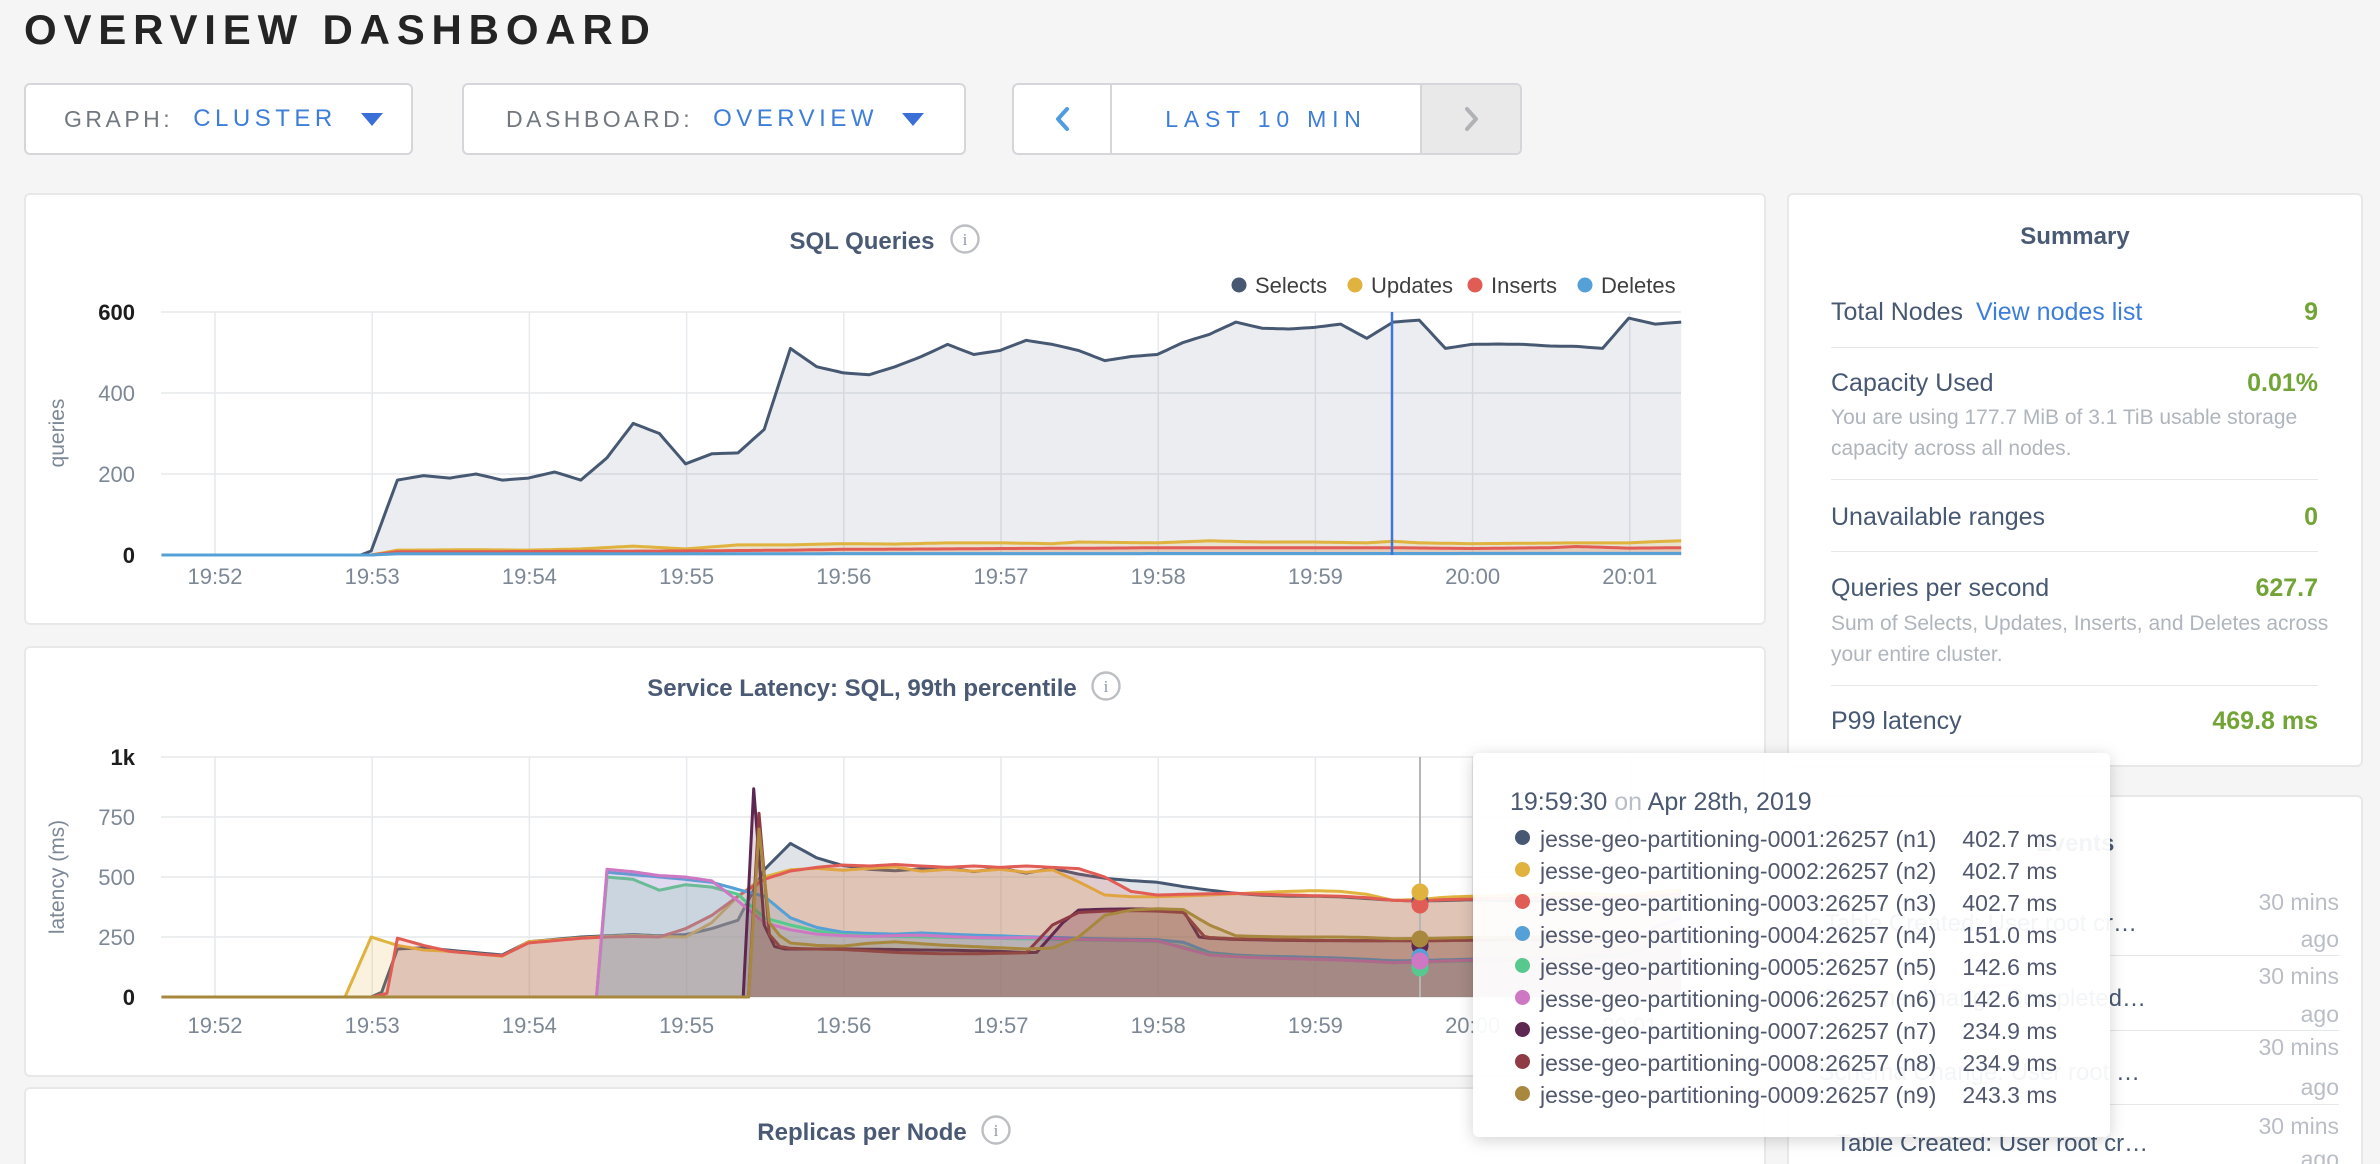  I want to click on svg-text: 250, so click(116, 937).